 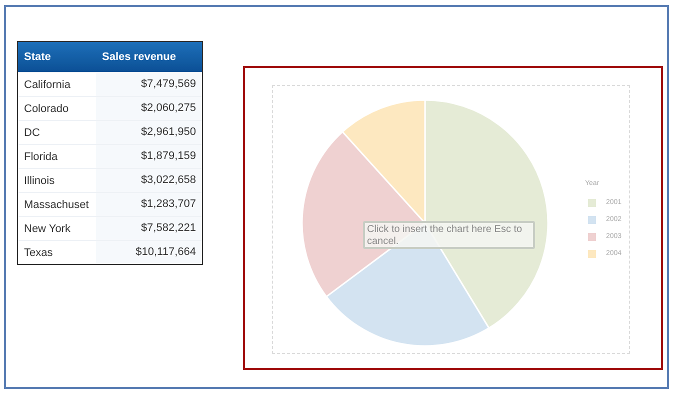 I want to click on text: $1,283,707, so click(x=168, y=204).